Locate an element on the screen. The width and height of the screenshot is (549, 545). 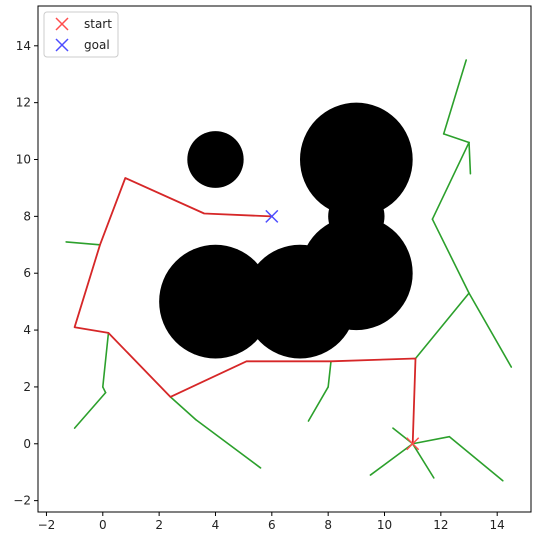
legend-marker-goal is located at coordinates (62, 45).